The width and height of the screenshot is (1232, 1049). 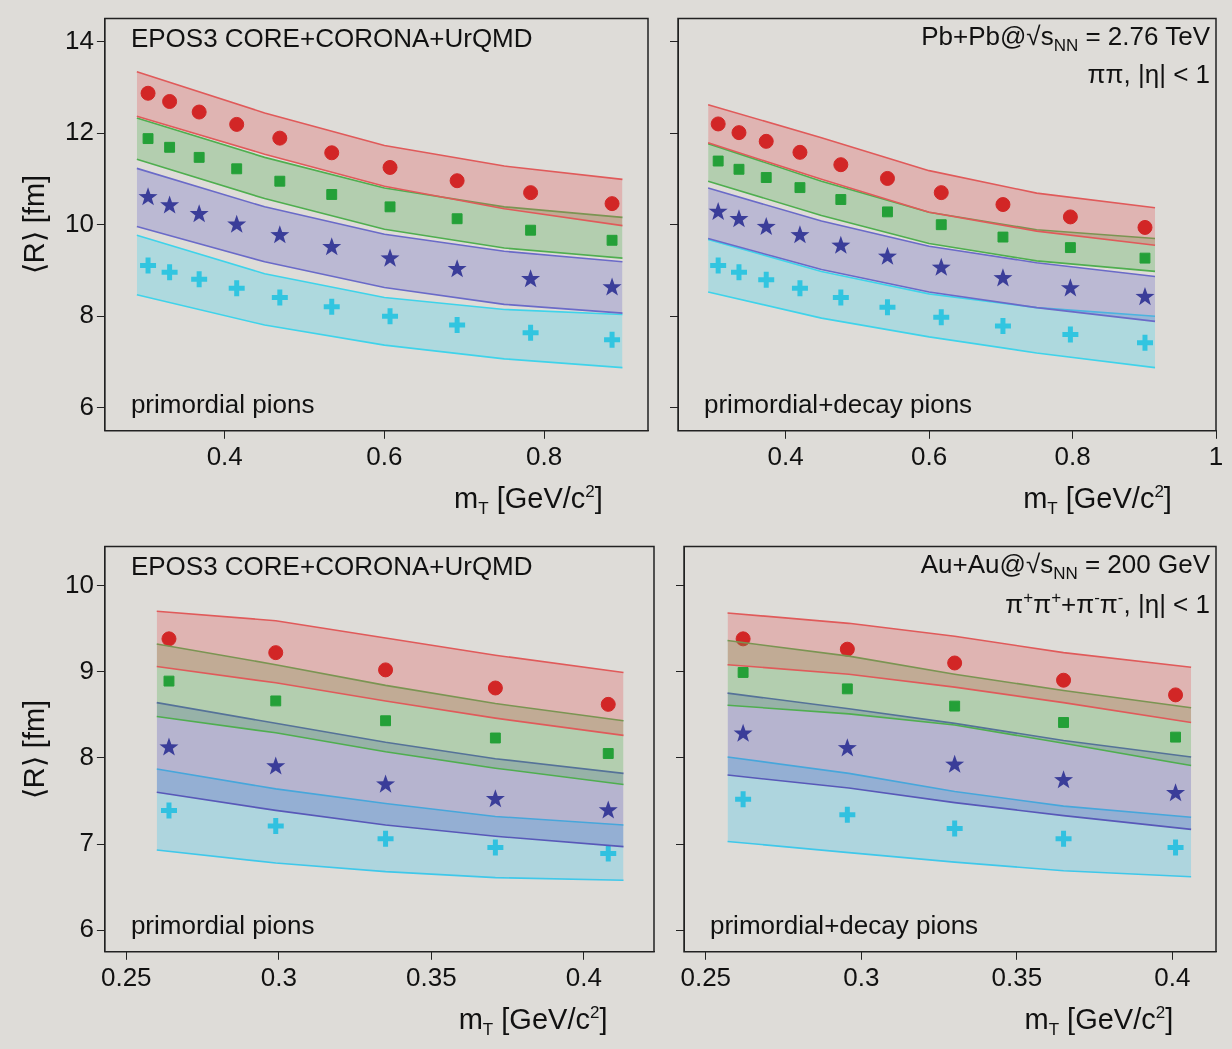 I want to click on x-tick-label: 0.4, so click(x=583, y=976).